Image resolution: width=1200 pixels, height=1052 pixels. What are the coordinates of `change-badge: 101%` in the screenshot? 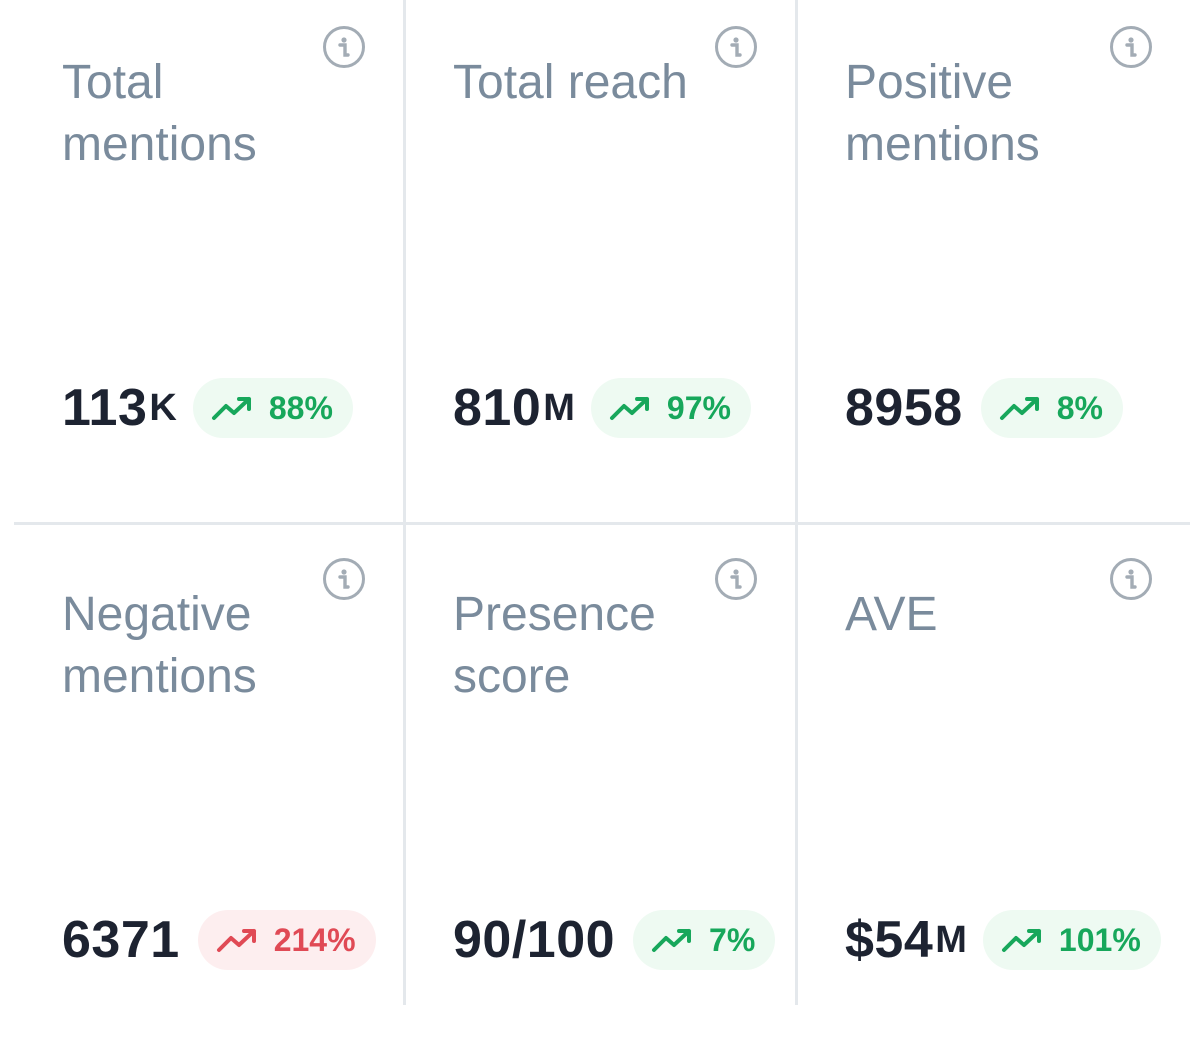 It's located at (1071, 940).